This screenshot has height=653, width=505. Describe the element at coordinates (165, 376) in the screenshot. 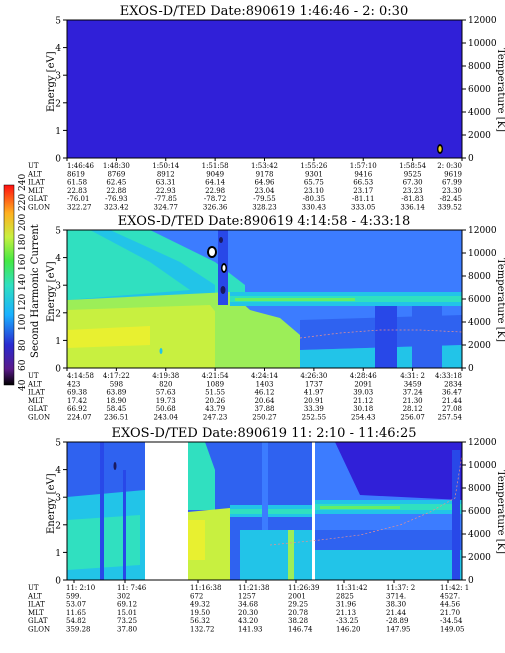

I see `ephemeris-value: 4:19:38` at that location.